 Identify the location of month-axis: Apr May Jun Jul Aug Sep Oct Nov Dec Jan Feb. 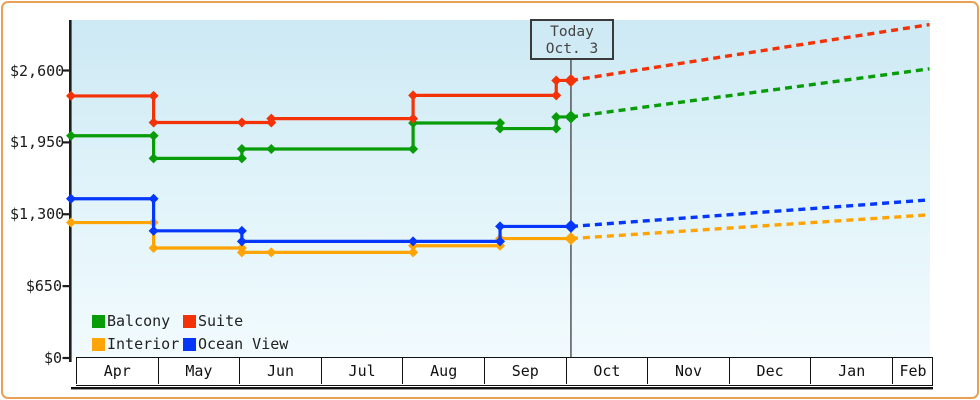
(504, 371).